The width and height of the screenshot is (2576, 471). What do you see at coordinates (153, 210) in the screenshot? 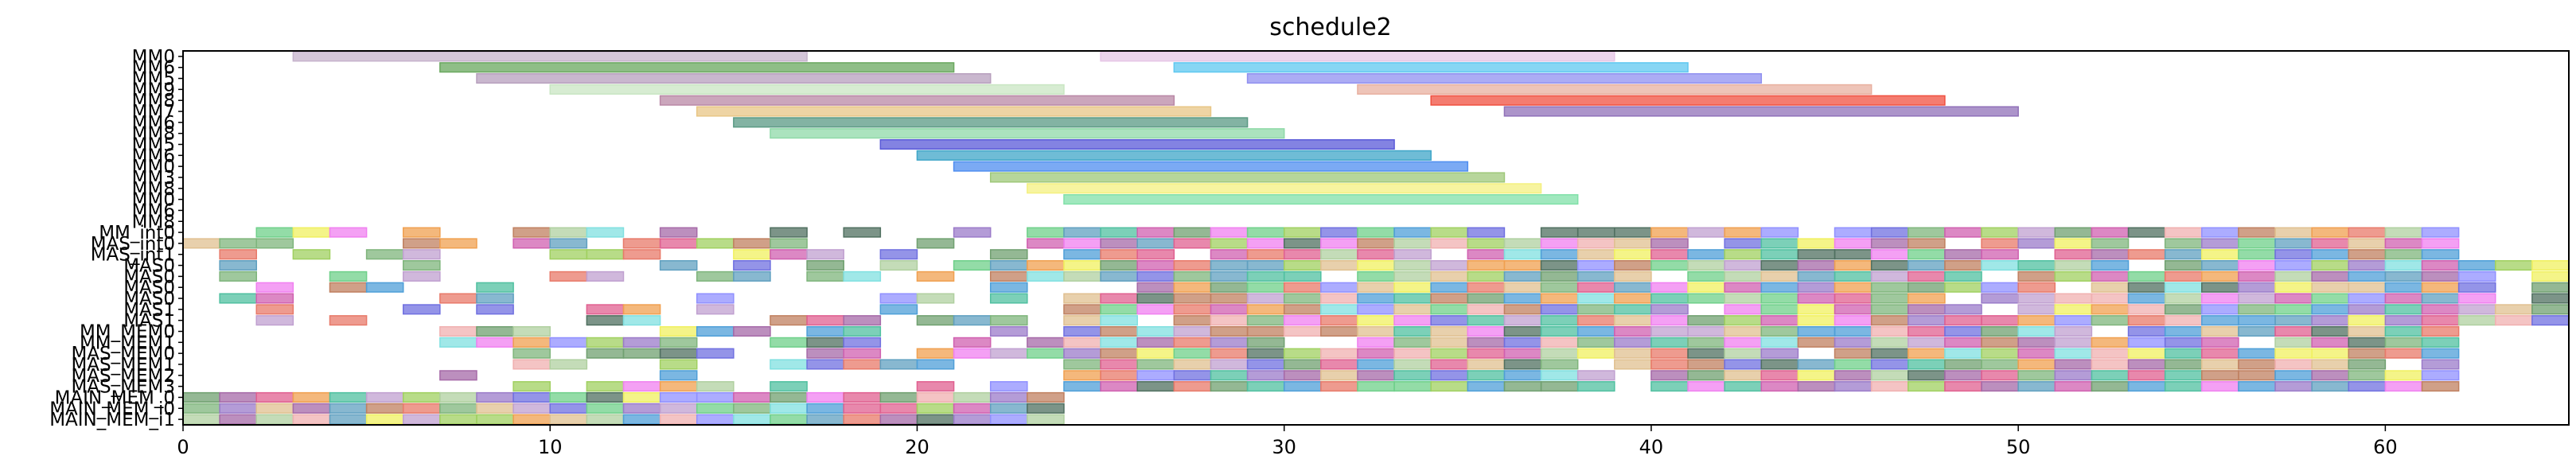
I see `y-tick-label: MM6` at bounding box center [153, 210].